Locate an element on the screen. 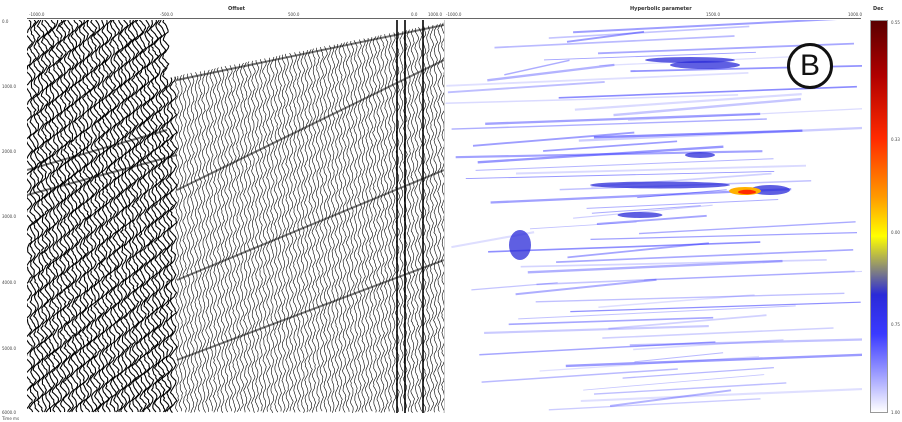 The image size is (902, 422). y-tick: 1000.0 is located at coordinates (9, 86).